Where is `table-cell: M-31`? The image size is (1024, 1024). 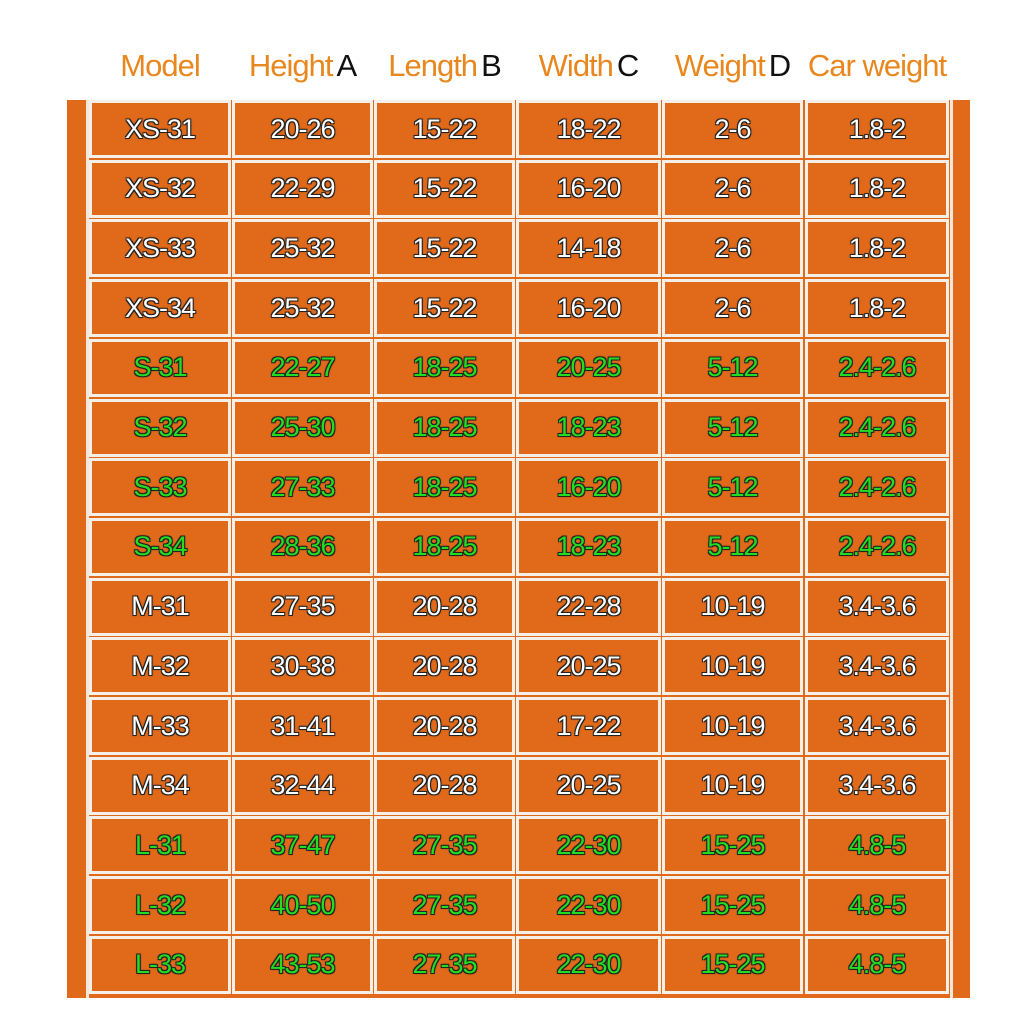 table-cell: M-31 is located at coordinates (160, 606).